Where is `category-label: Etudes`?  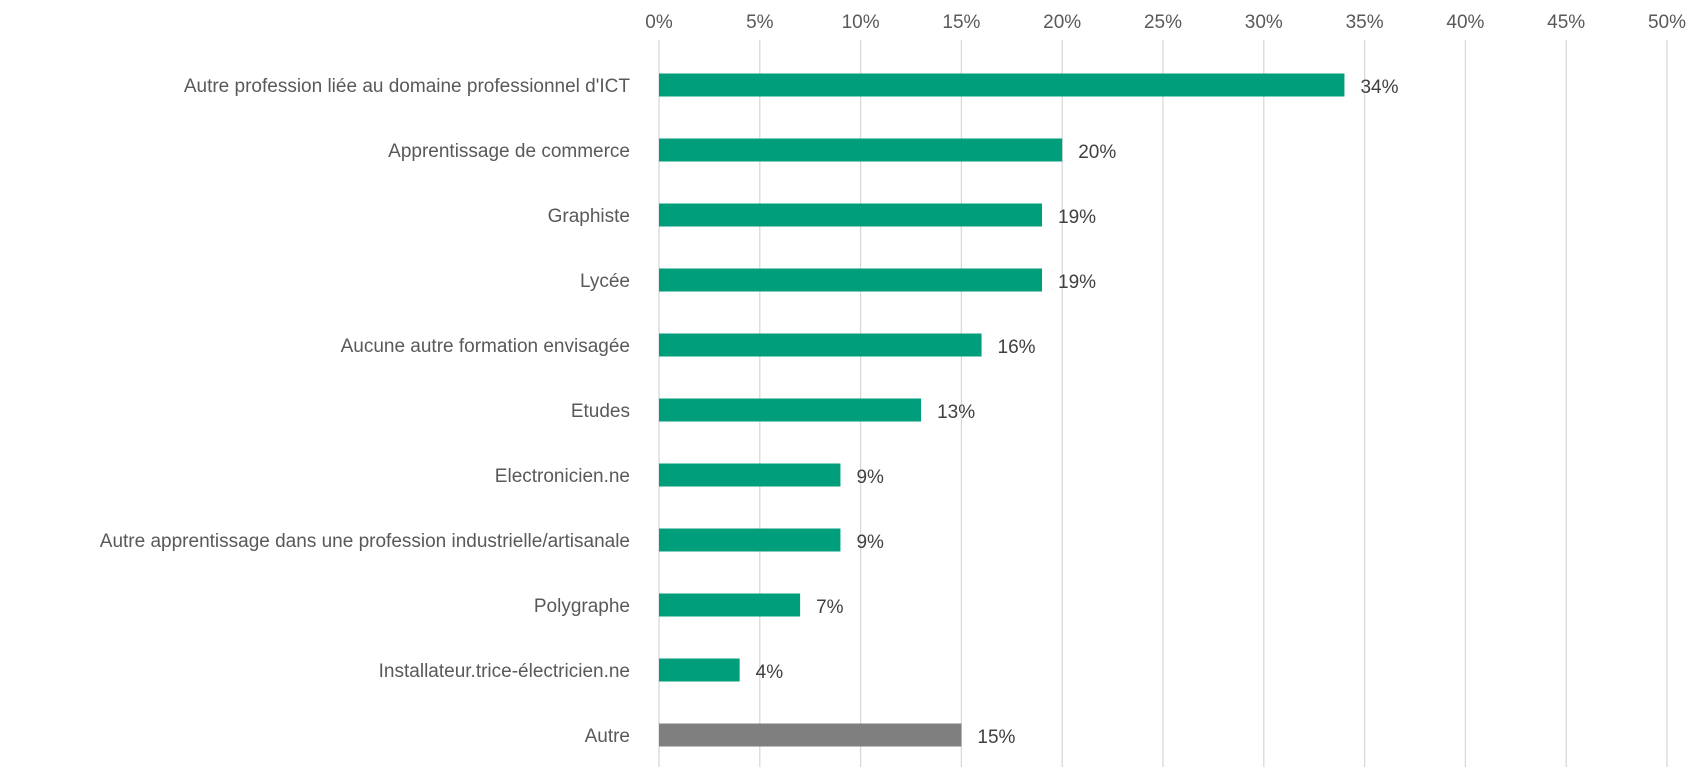
category-label: Etudes is located at coordinates (600, 411).